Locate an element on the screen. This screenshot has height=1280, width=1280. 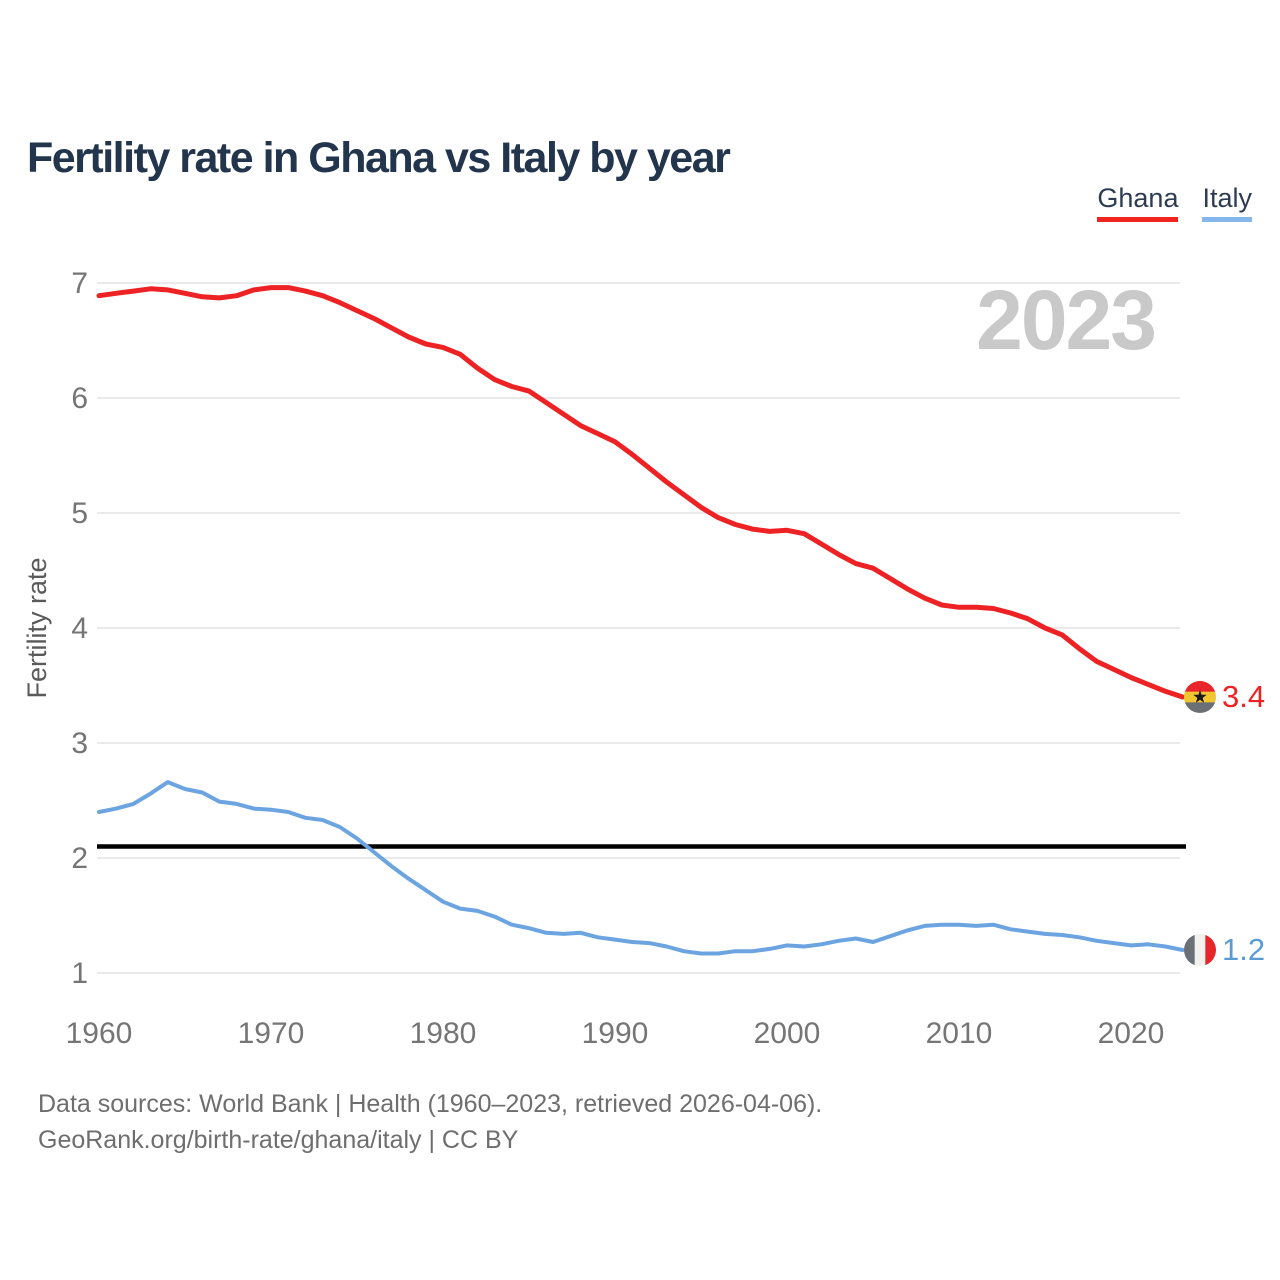
legend-label-ghana: Ghana is located at coordinates (1138, 198).